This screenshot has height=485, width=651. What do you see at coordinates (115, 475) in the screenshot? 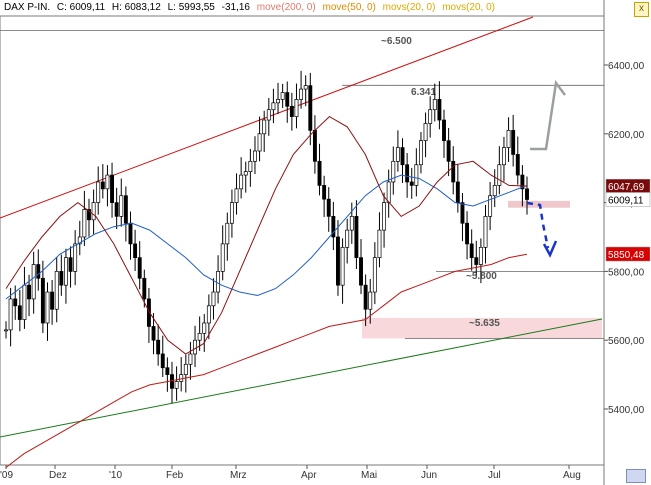
I see `x-tick-label: '10` at bounding box center [115, 475].